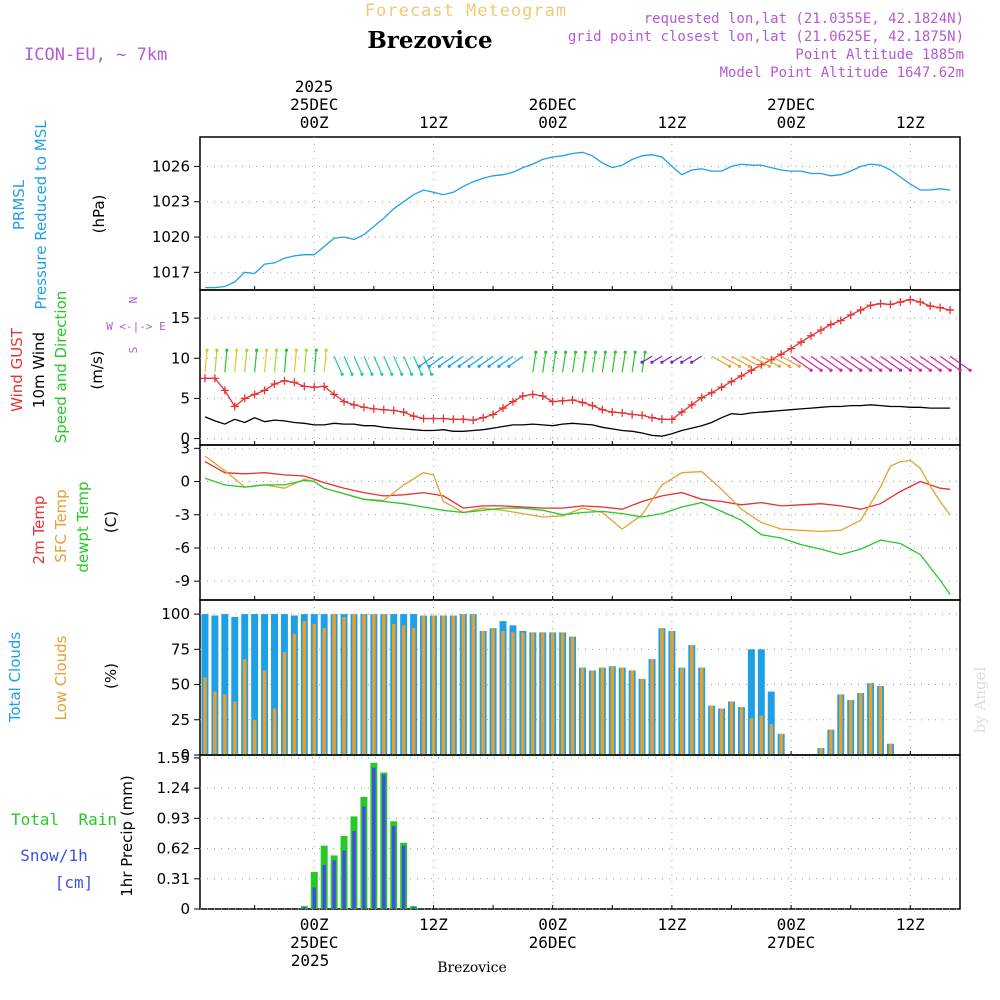 The width and height of the screenshot is (1000, 1000). Describe the element at coordinates (173, 818) in the screenshot. I see `y-tick-label: 0.93` at that location.